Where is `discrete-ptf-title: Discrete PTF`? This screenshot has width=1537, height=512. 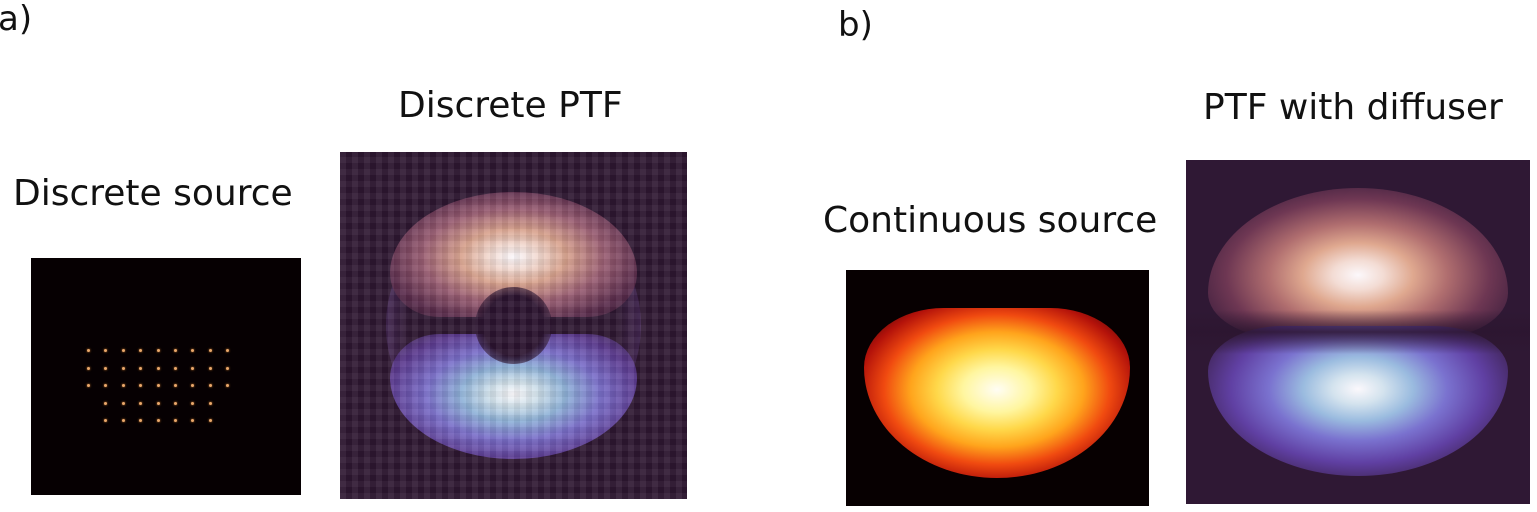
discrete-ptf-title: Discrete PTF is located at coordinates (510, 105).